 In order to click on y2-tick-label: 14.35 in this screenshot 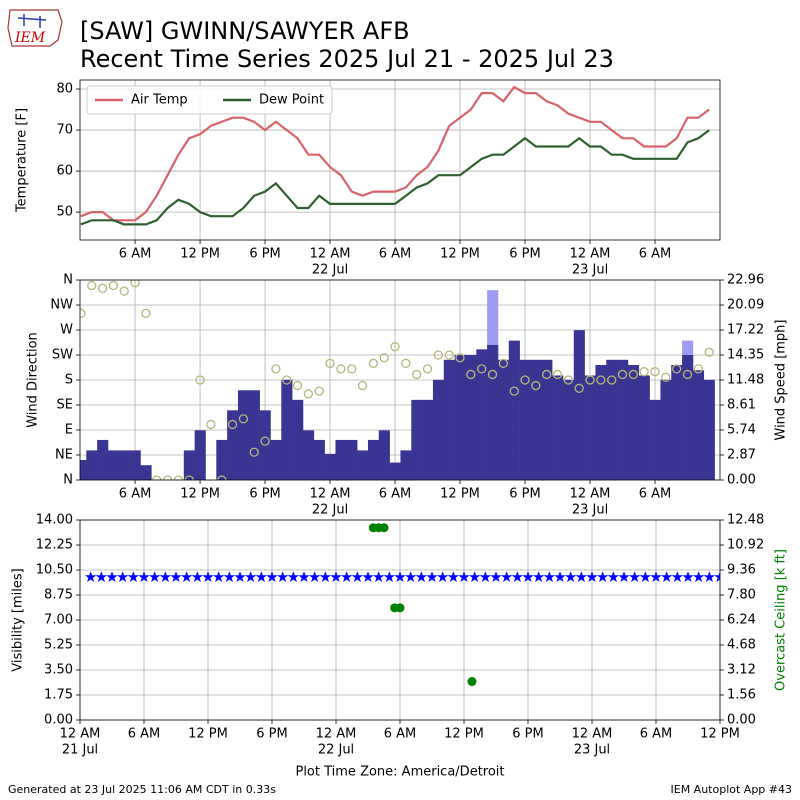, I will do `click(745, 355)`.